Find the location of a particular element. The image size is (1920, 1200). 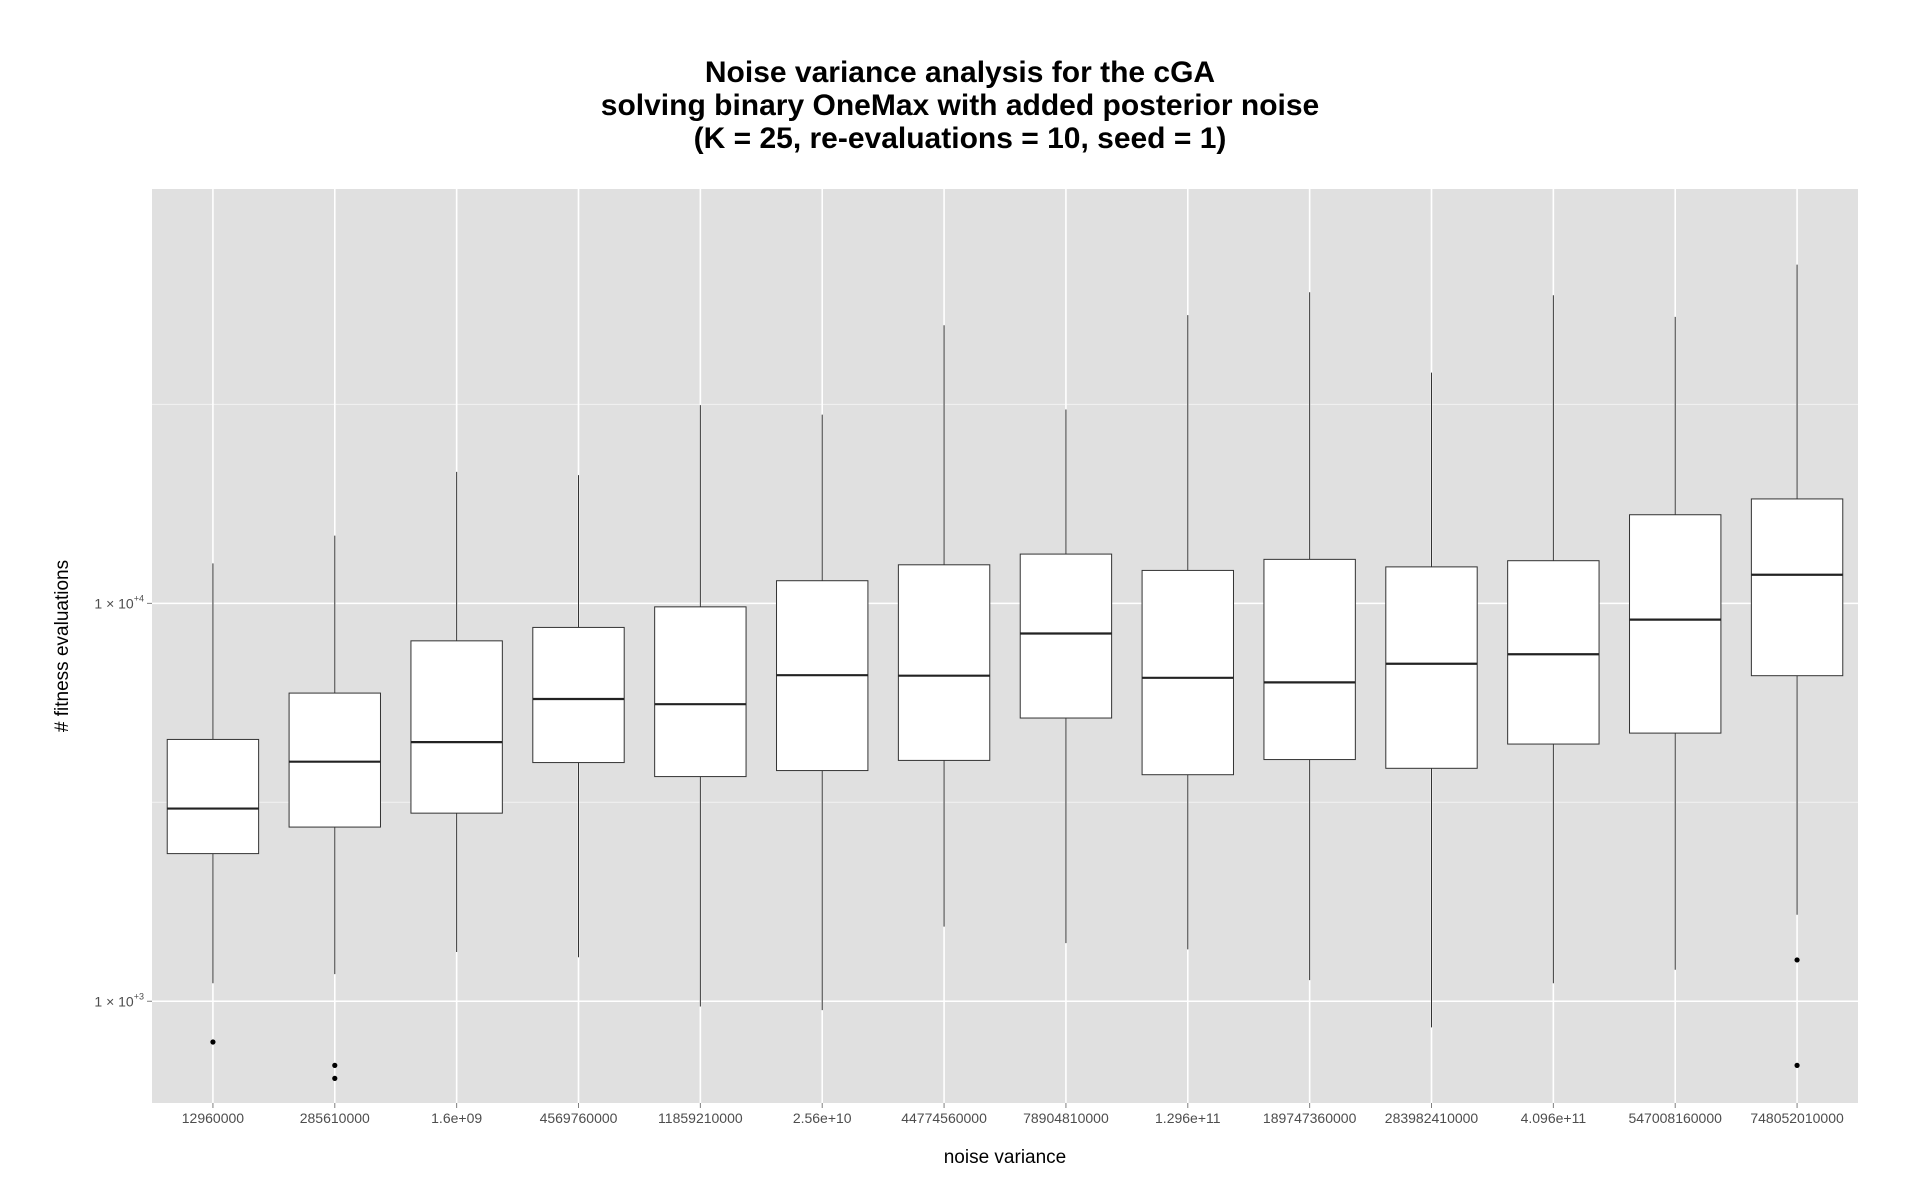

x-axis-title: noise variance is located at coordinates (1005, 1157).